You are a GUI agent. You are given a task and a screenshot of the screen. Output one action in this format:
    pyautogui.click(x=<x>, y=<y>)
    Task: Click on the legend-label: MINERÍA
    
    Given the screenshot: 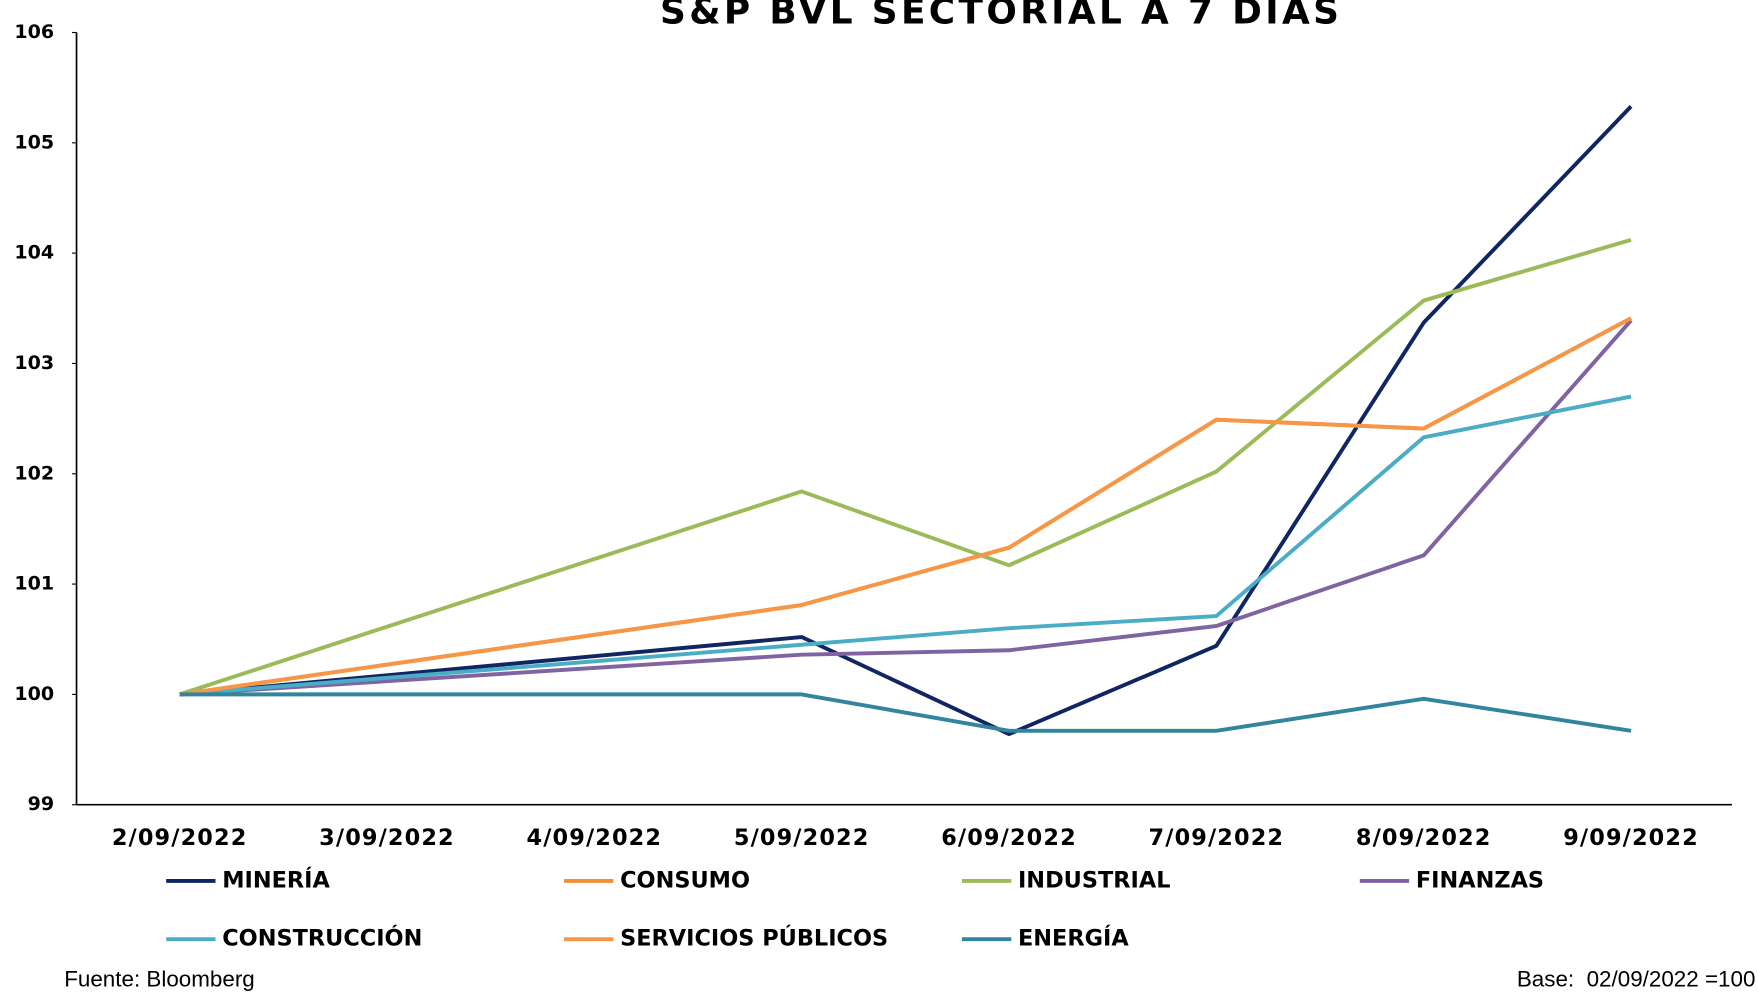 What is the action you would take?
    pyautogui.click(x=276, y=879)
    